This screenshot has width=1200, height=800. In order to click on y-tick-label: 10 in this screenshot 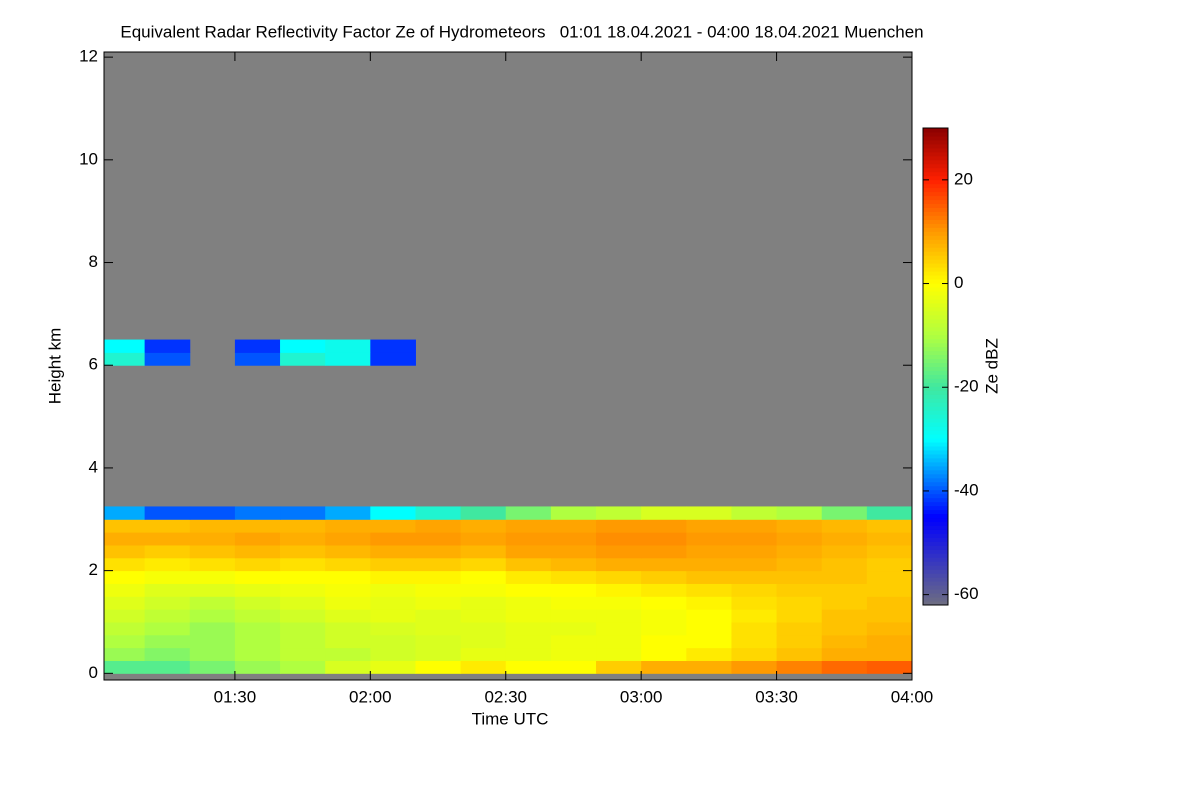, I will do `click(88, 158)`.